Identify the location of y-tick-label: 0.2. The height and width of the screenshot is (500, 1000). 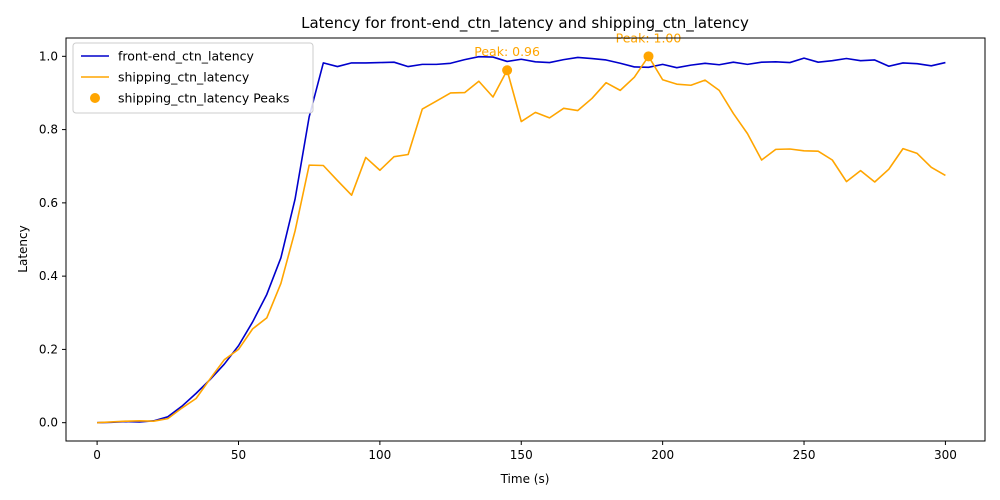
(48, 349).